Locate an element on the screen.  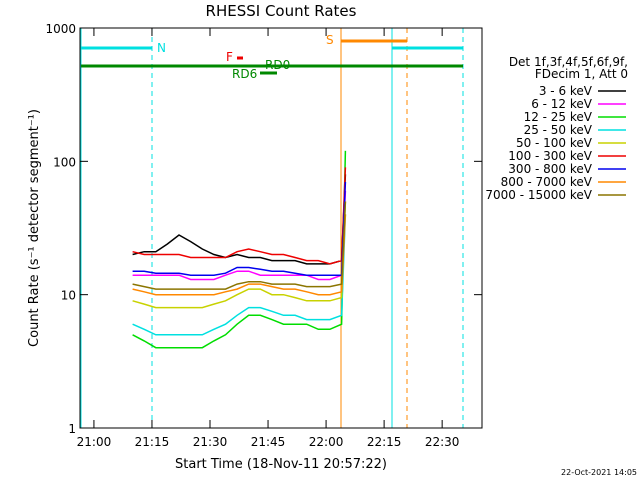
legend-label: 50 - 100 keV is located at coordinates (554, 143).